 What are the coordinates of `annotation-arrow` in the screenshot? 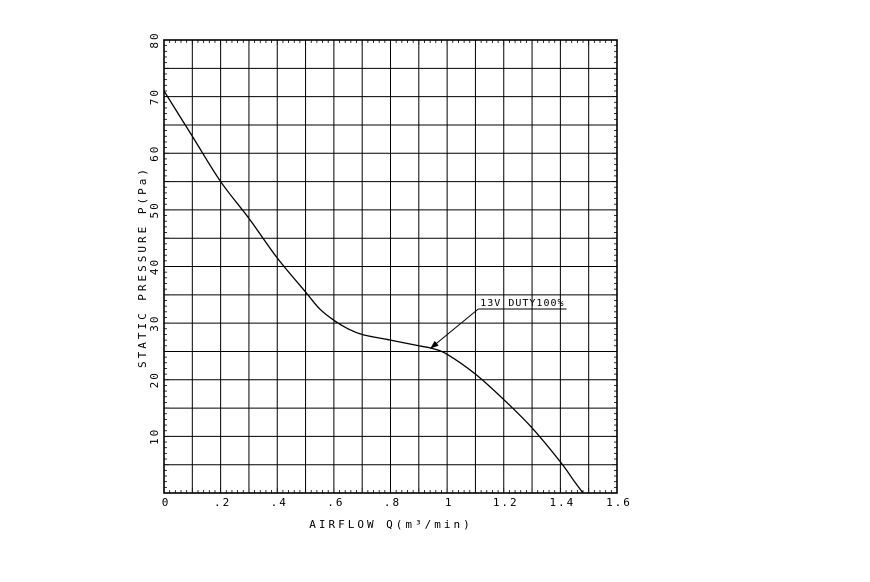 It's located at (434, 344).